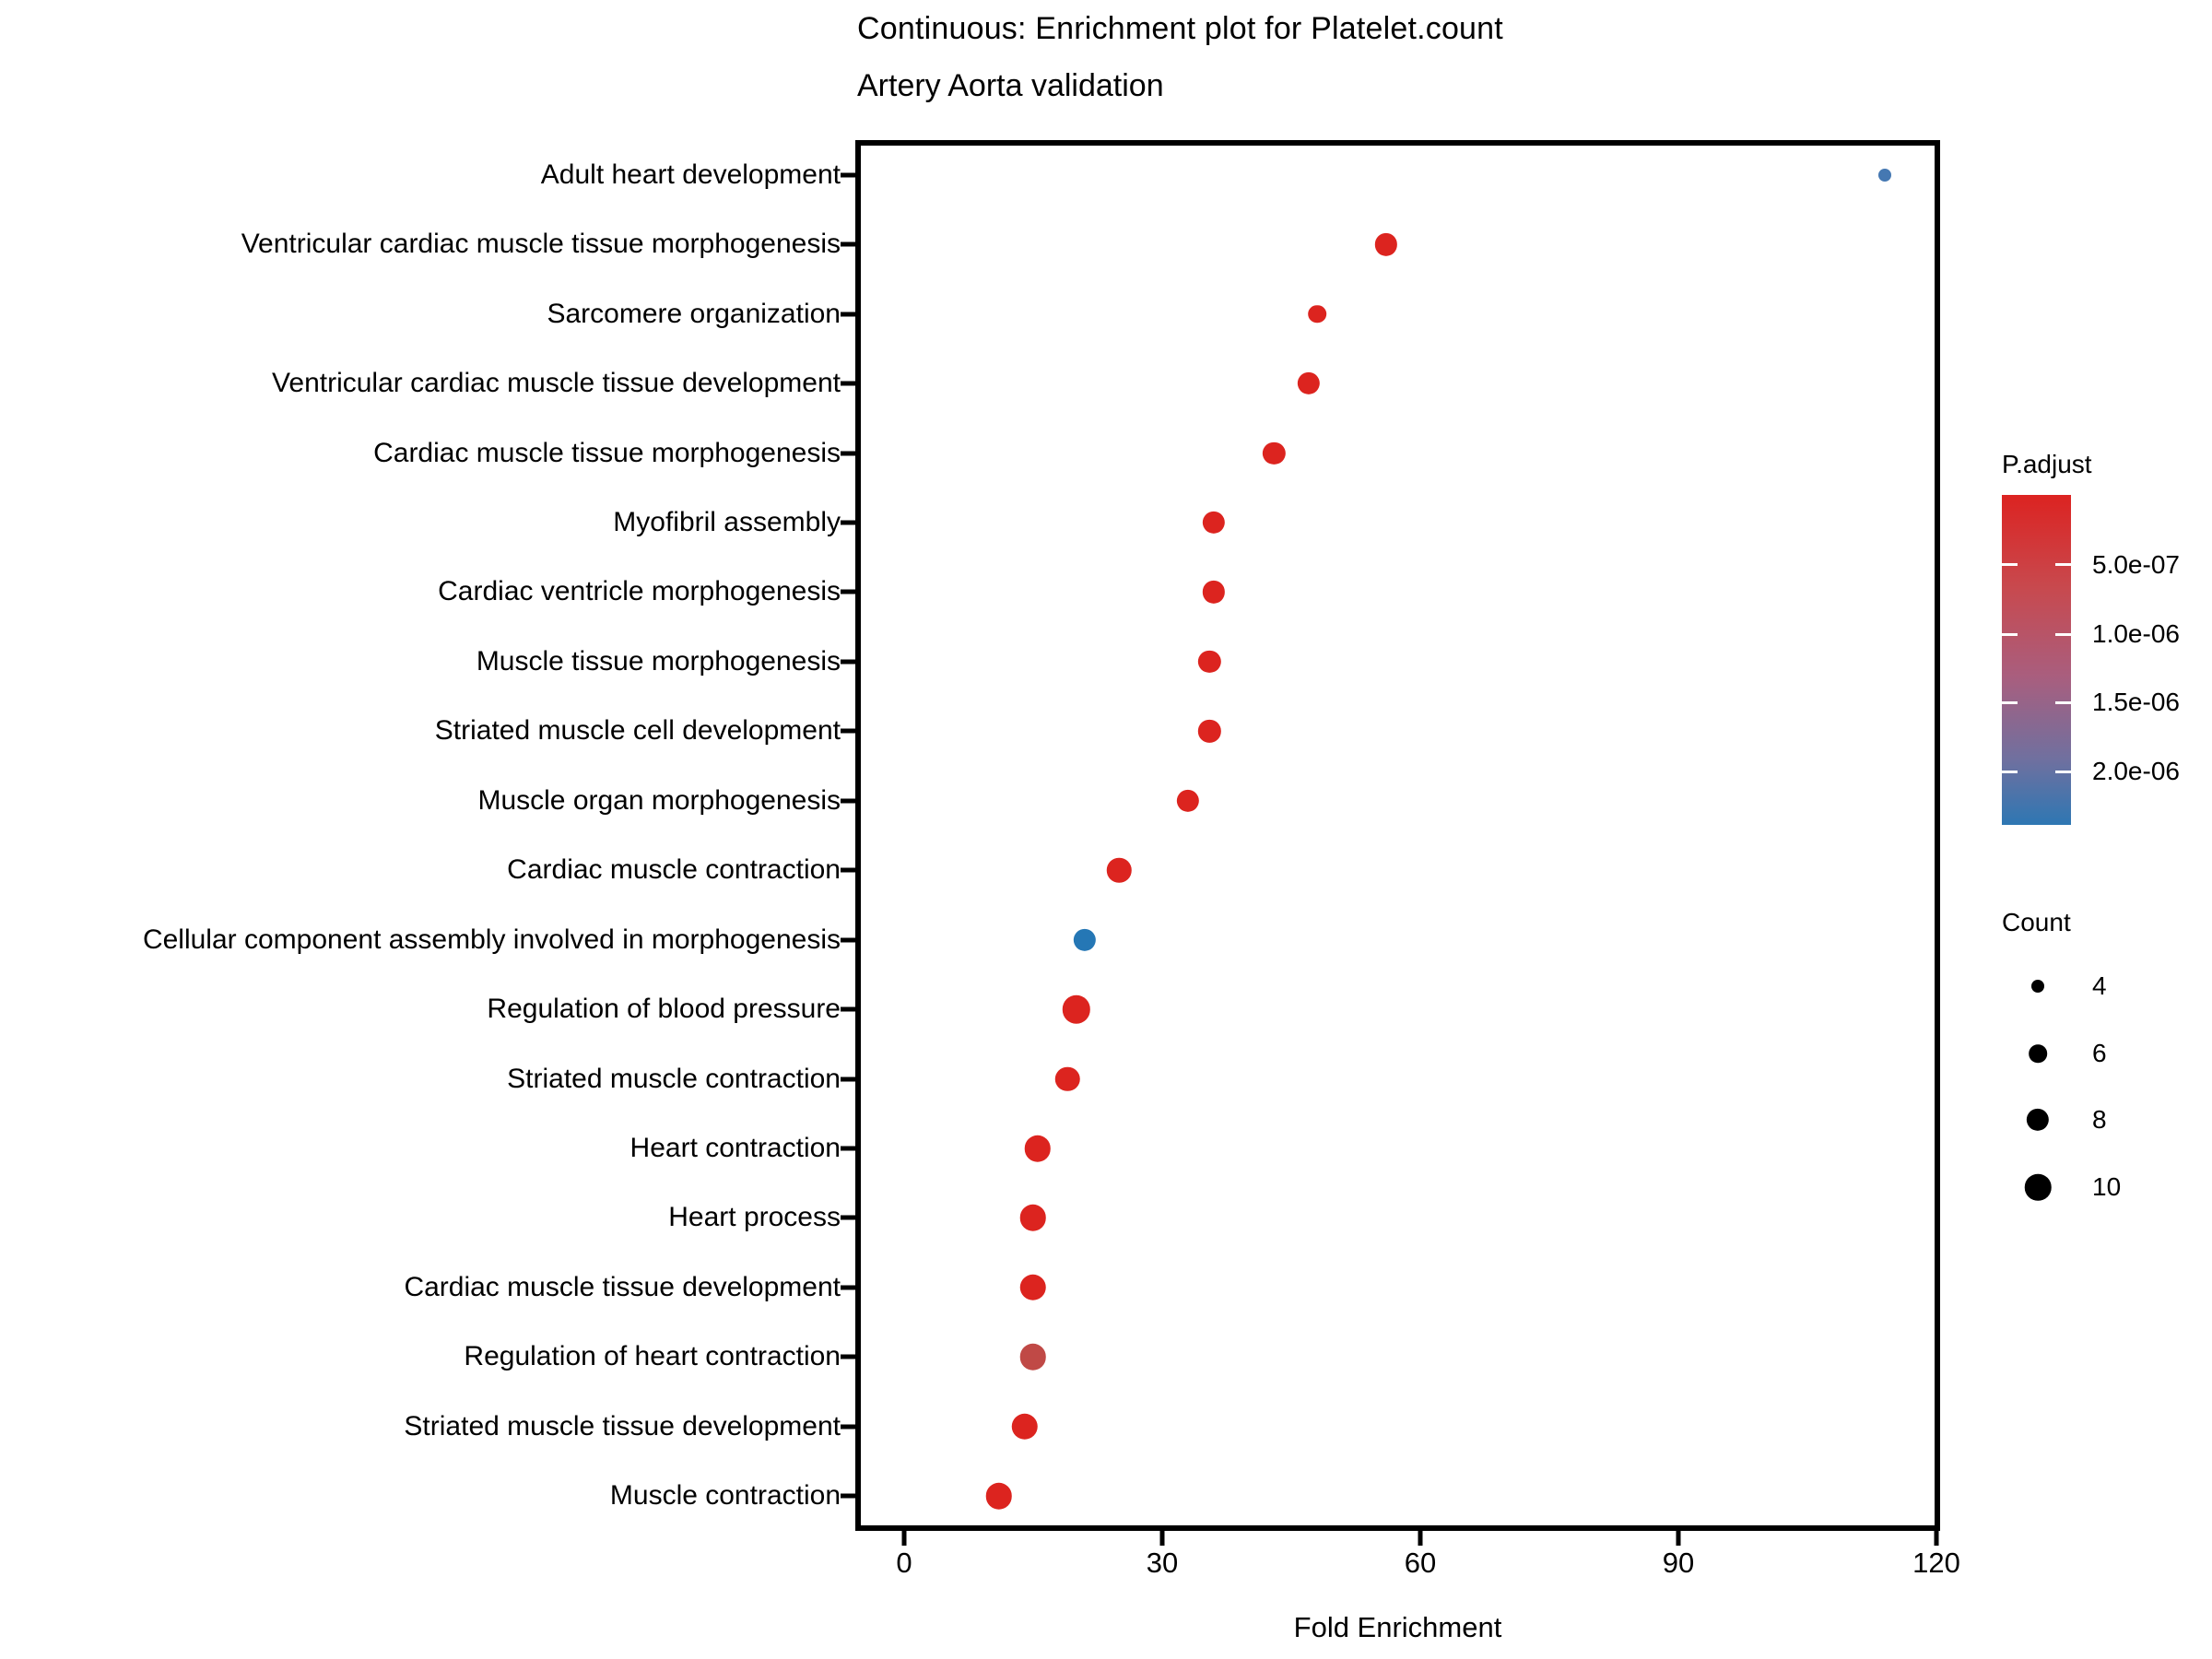  I want to click on colorbar-tick-label: 2.0e-06, so click(2136, 771).